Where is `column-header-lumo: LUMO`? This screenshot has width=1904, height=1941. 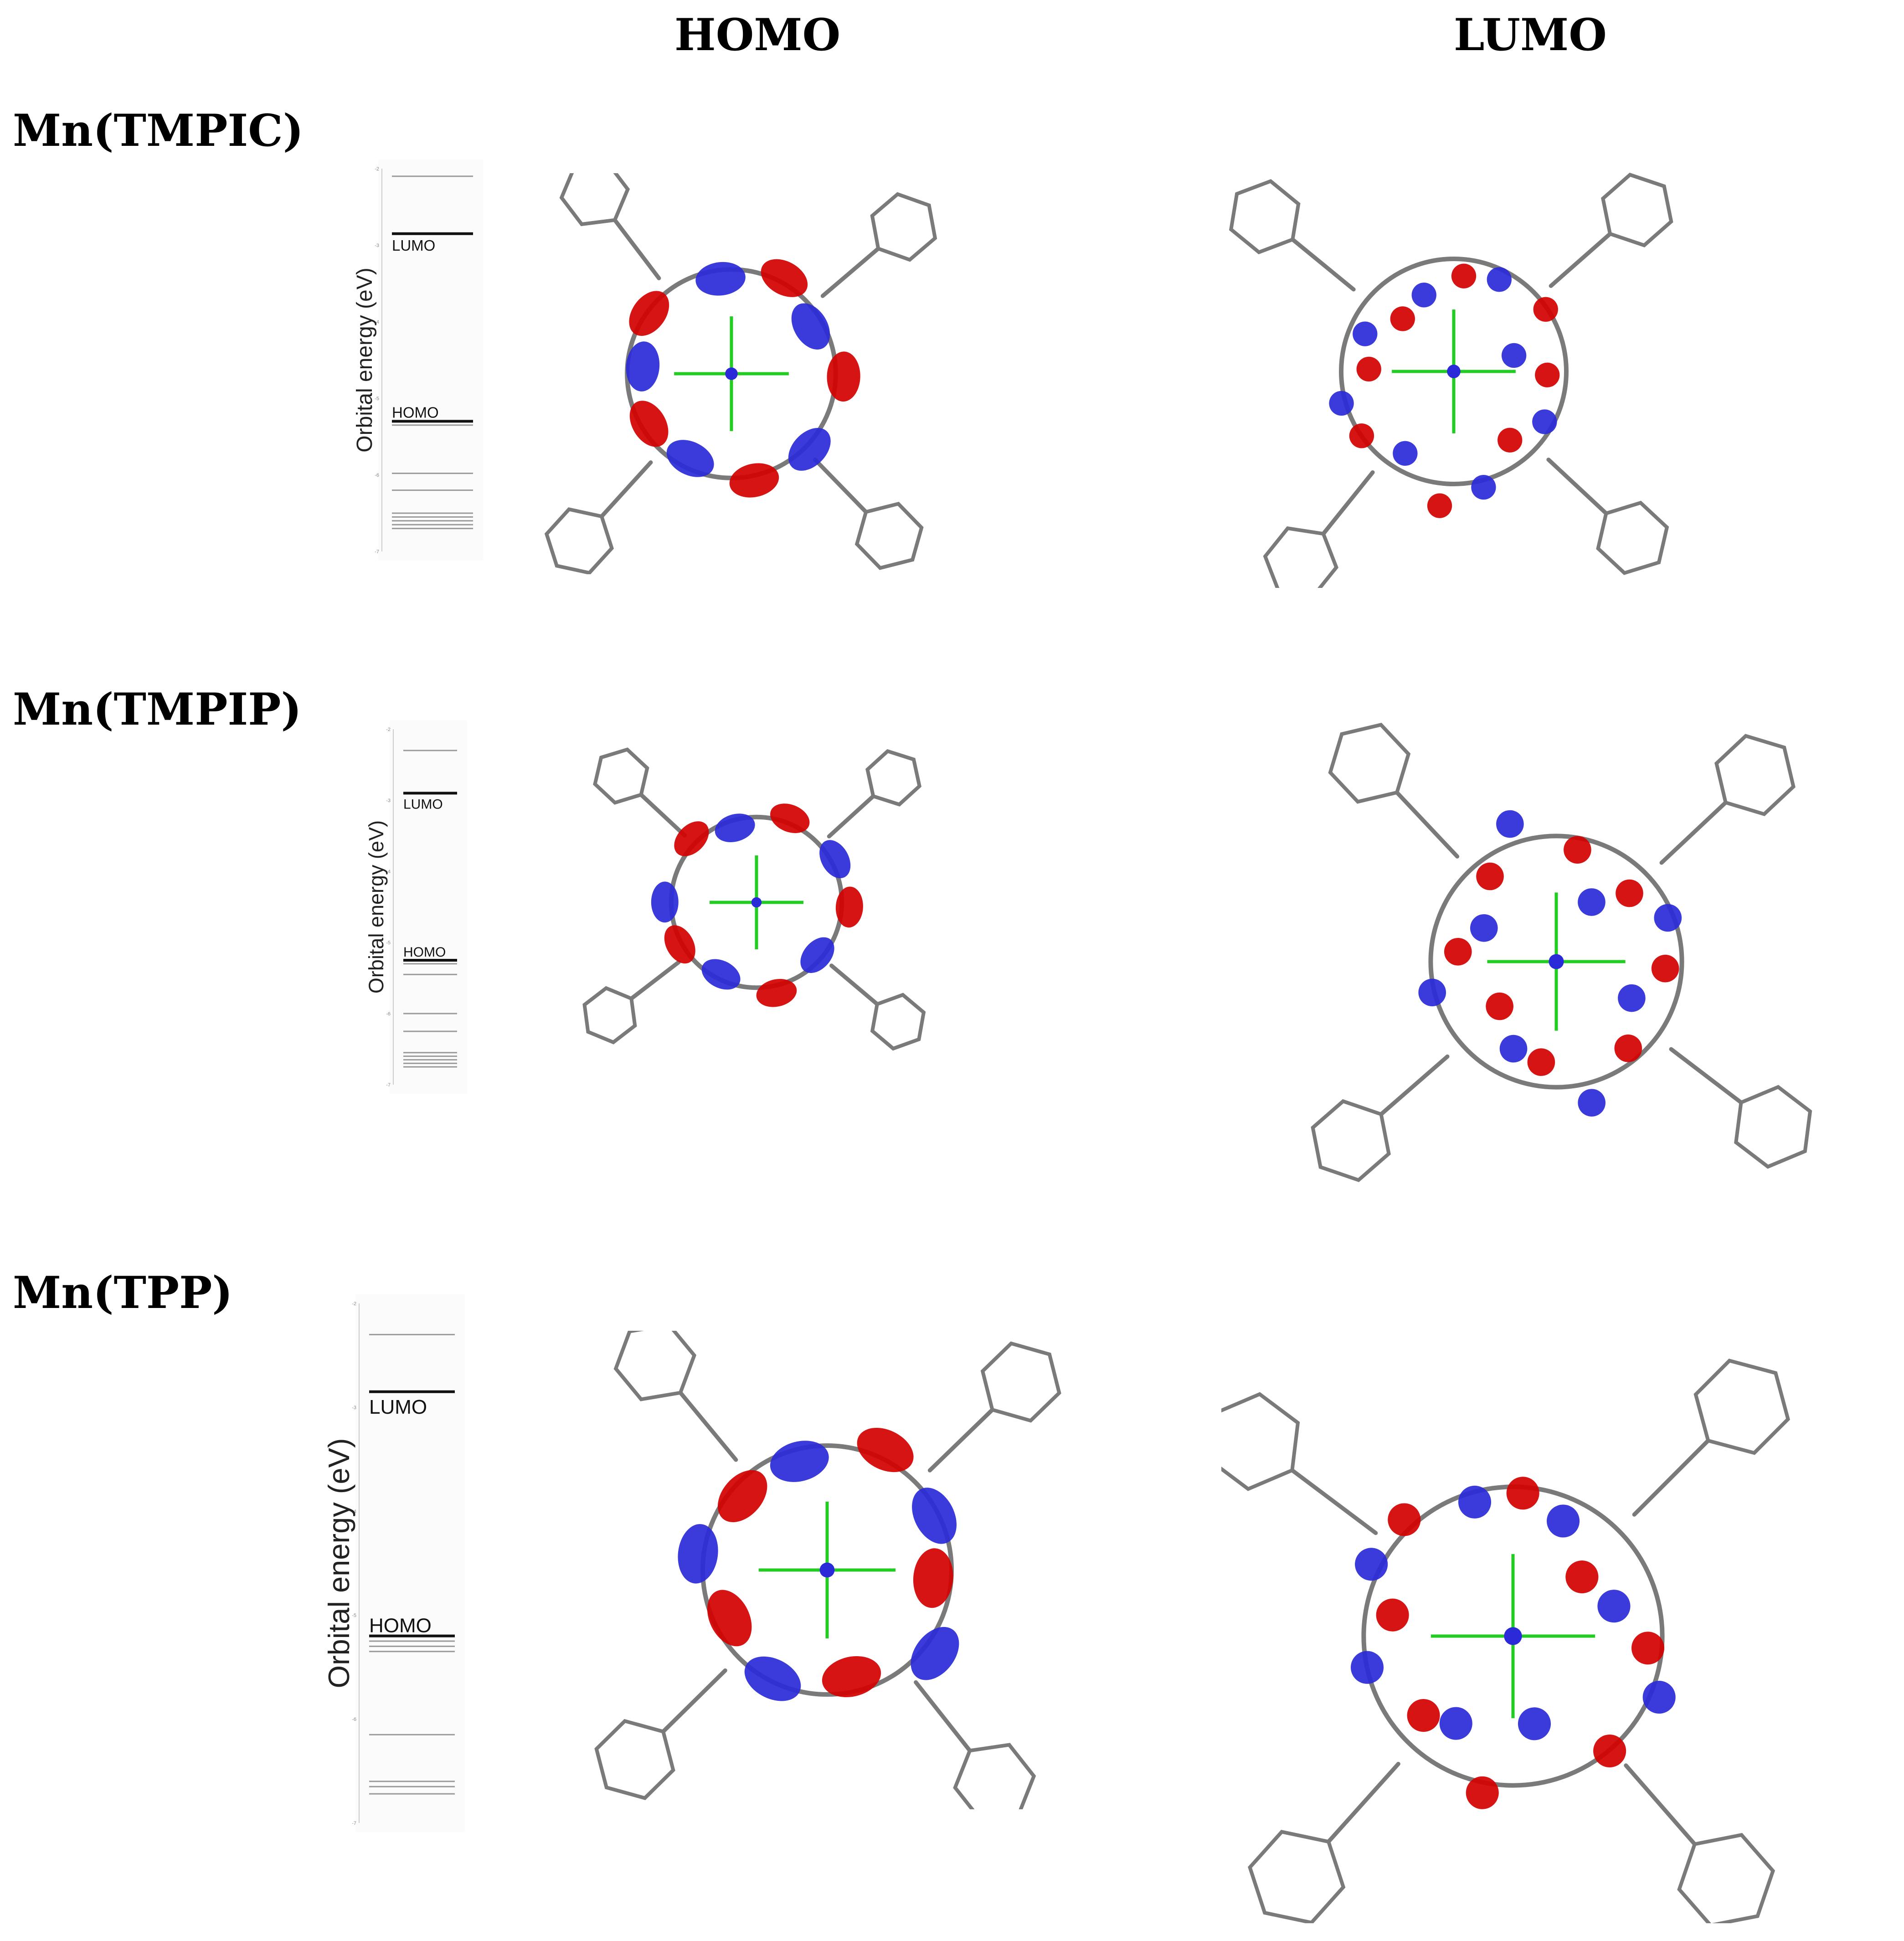
column-header-lumo: LUMO is located at coordinates (1531, 35).